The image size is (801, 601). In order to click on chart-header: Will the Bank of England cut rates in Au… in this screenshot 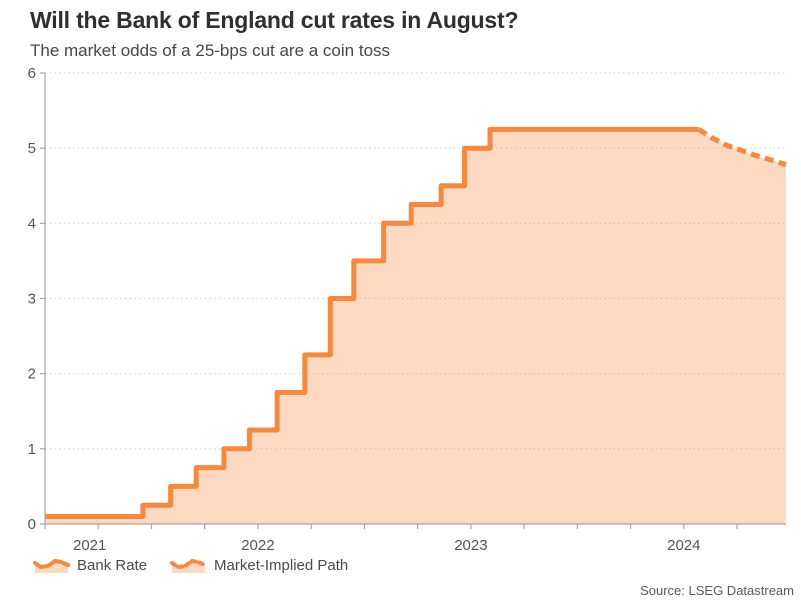, I will do `click(274, 34)`.